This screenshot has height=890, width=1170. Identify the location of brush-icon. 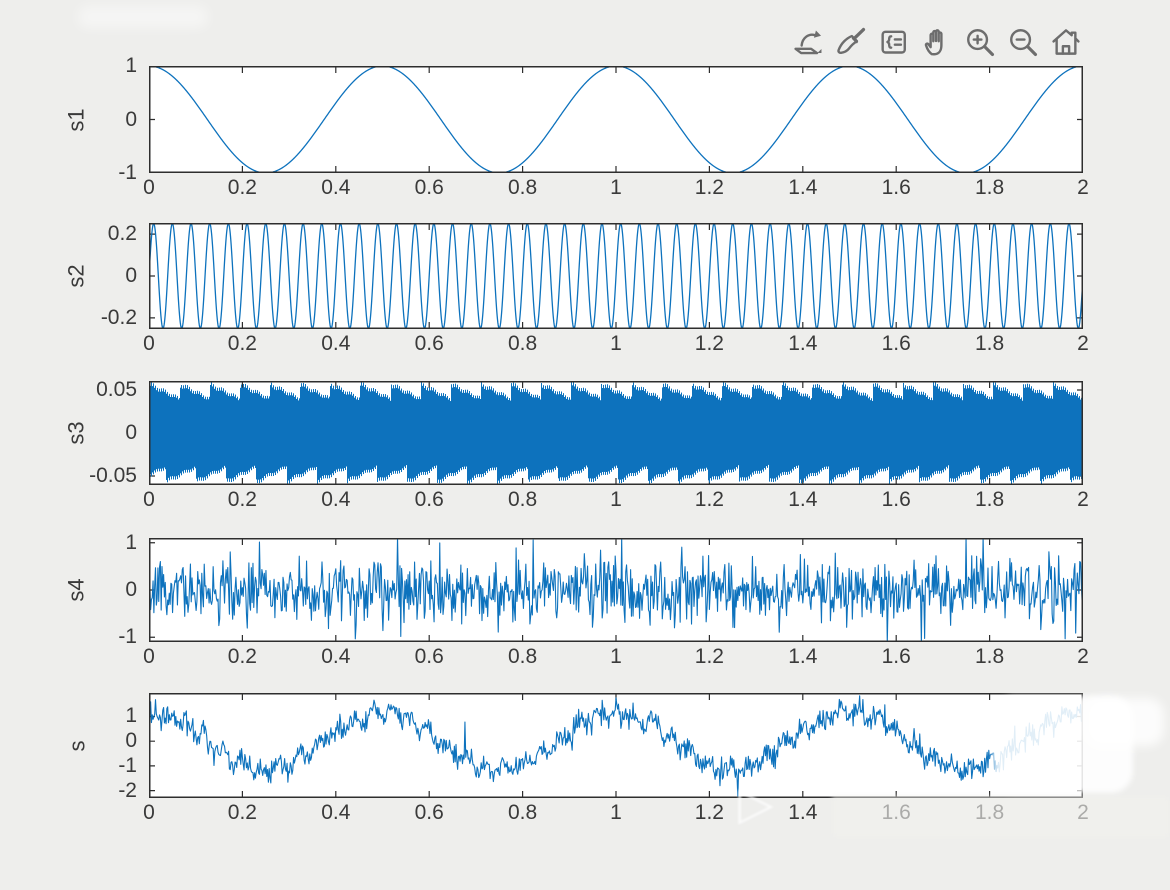
(851, 40).